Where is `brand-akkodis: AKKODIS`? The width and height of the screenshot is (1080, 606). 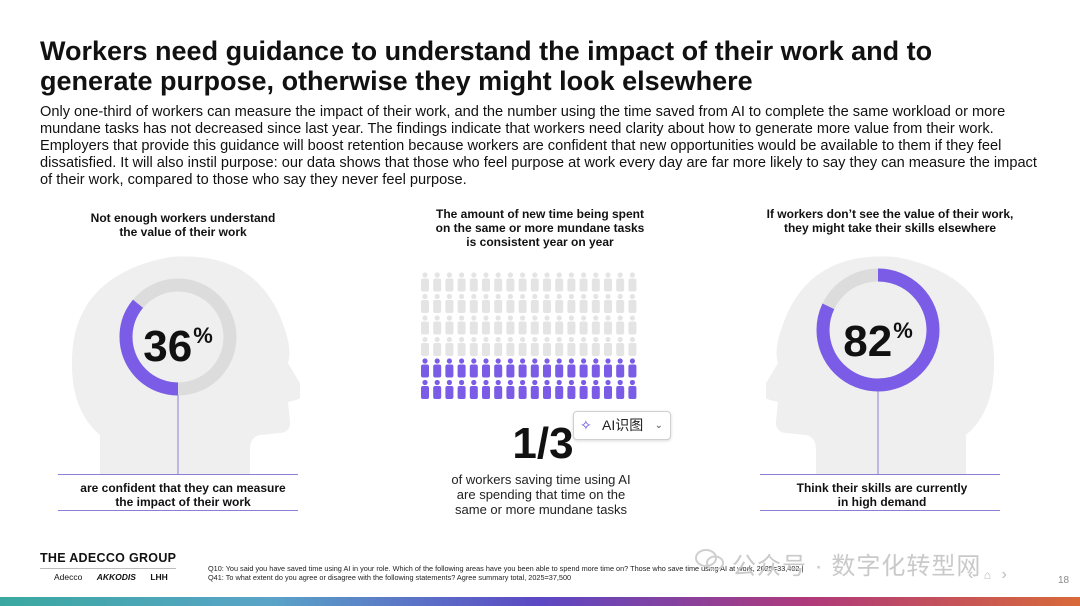
brand-akkodis: AKKODIS is located at coordinates (116, 577).